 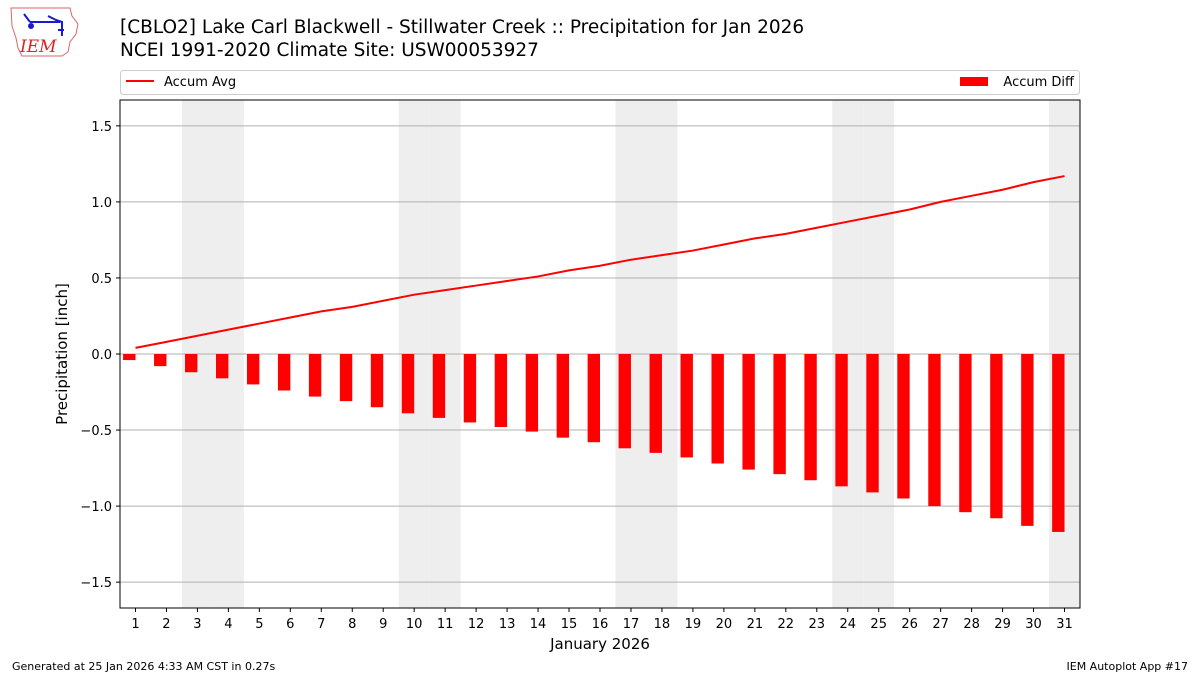 What do you see at coordinates (414, 624) in the screenshot?
I see `x-tick-label: 10` at bounding box center [414, 624].